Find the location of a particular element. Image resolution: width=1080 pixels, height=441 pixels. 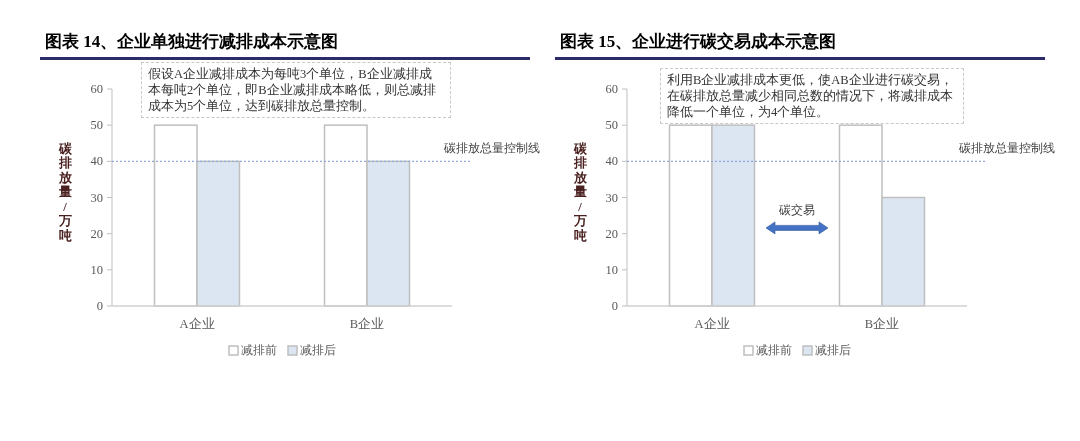

note: 利用B企业减排成本更低，使AB企业进行碳交易，在碳排放总量减少相同总数的情况下，将减排成本降低一个单位，为4个单位。 is located at coordinates (812, 96).